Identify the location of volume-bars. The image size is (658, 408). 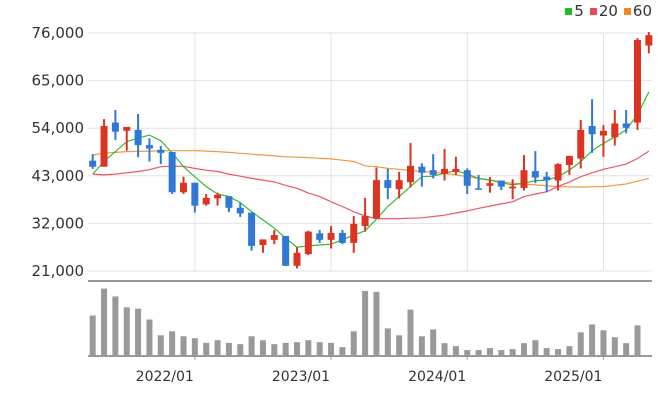
(370, 322).